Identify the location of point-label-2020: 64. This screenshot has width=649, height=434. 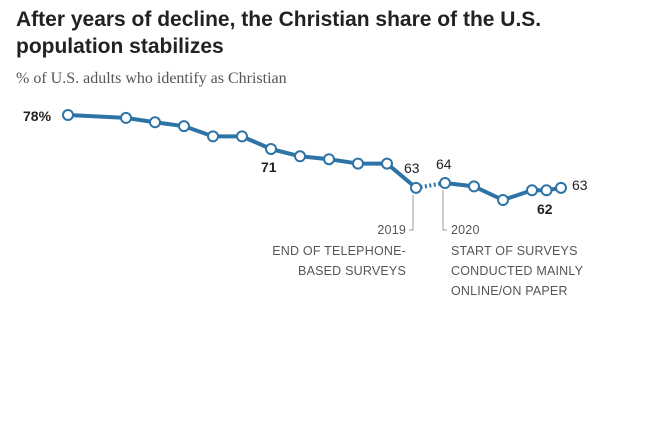
(444, 164).